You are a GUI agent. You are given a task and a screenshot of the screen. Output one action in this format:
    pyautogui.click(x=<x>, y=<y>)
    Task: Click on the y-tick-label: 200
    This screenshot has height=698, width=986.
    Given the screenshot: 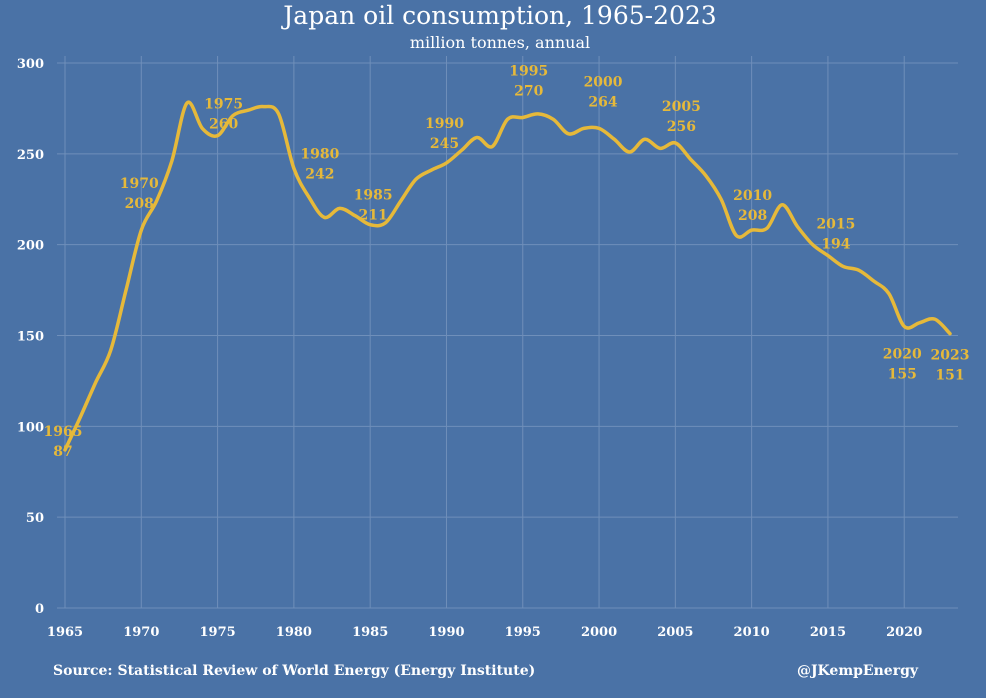 What is the action you would take?
    pyautogui.click(x=30, y=246)
    